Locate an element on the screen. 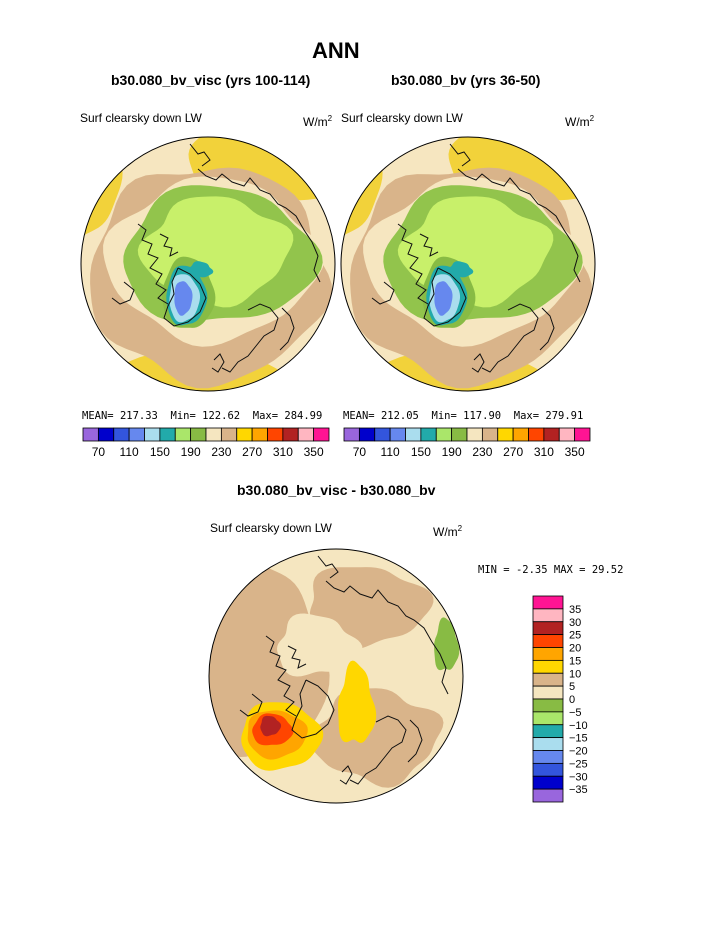  colorbar-tick-label: −30 is located at coordinates (578, 777).